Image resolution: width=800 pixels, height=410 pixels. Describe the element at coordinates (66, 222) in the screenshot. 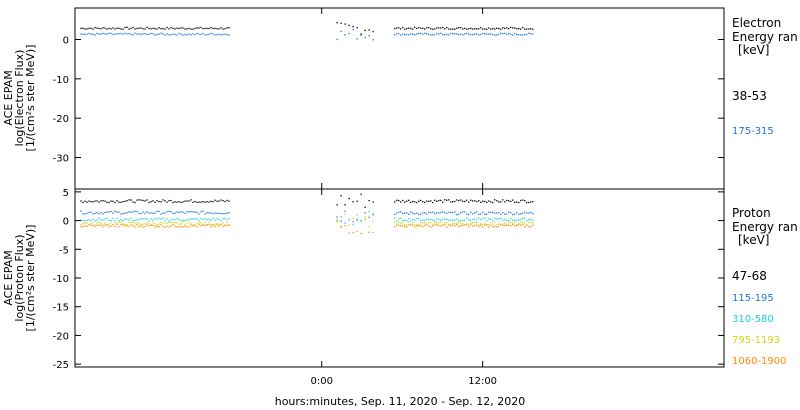

I see `ytick-label-proton-1: 0` at that location.